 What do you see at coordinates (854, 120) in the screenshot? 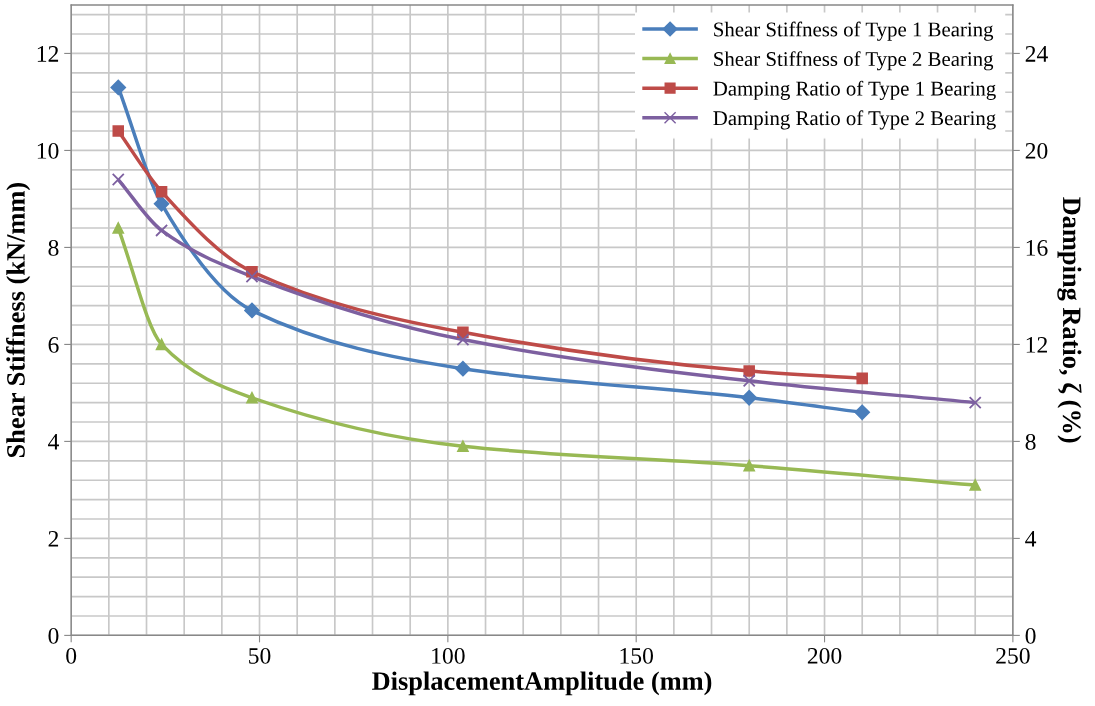
I see `legend-label: Damping Ratio of Type 2 Bearing` at bounding box center [854, 120].